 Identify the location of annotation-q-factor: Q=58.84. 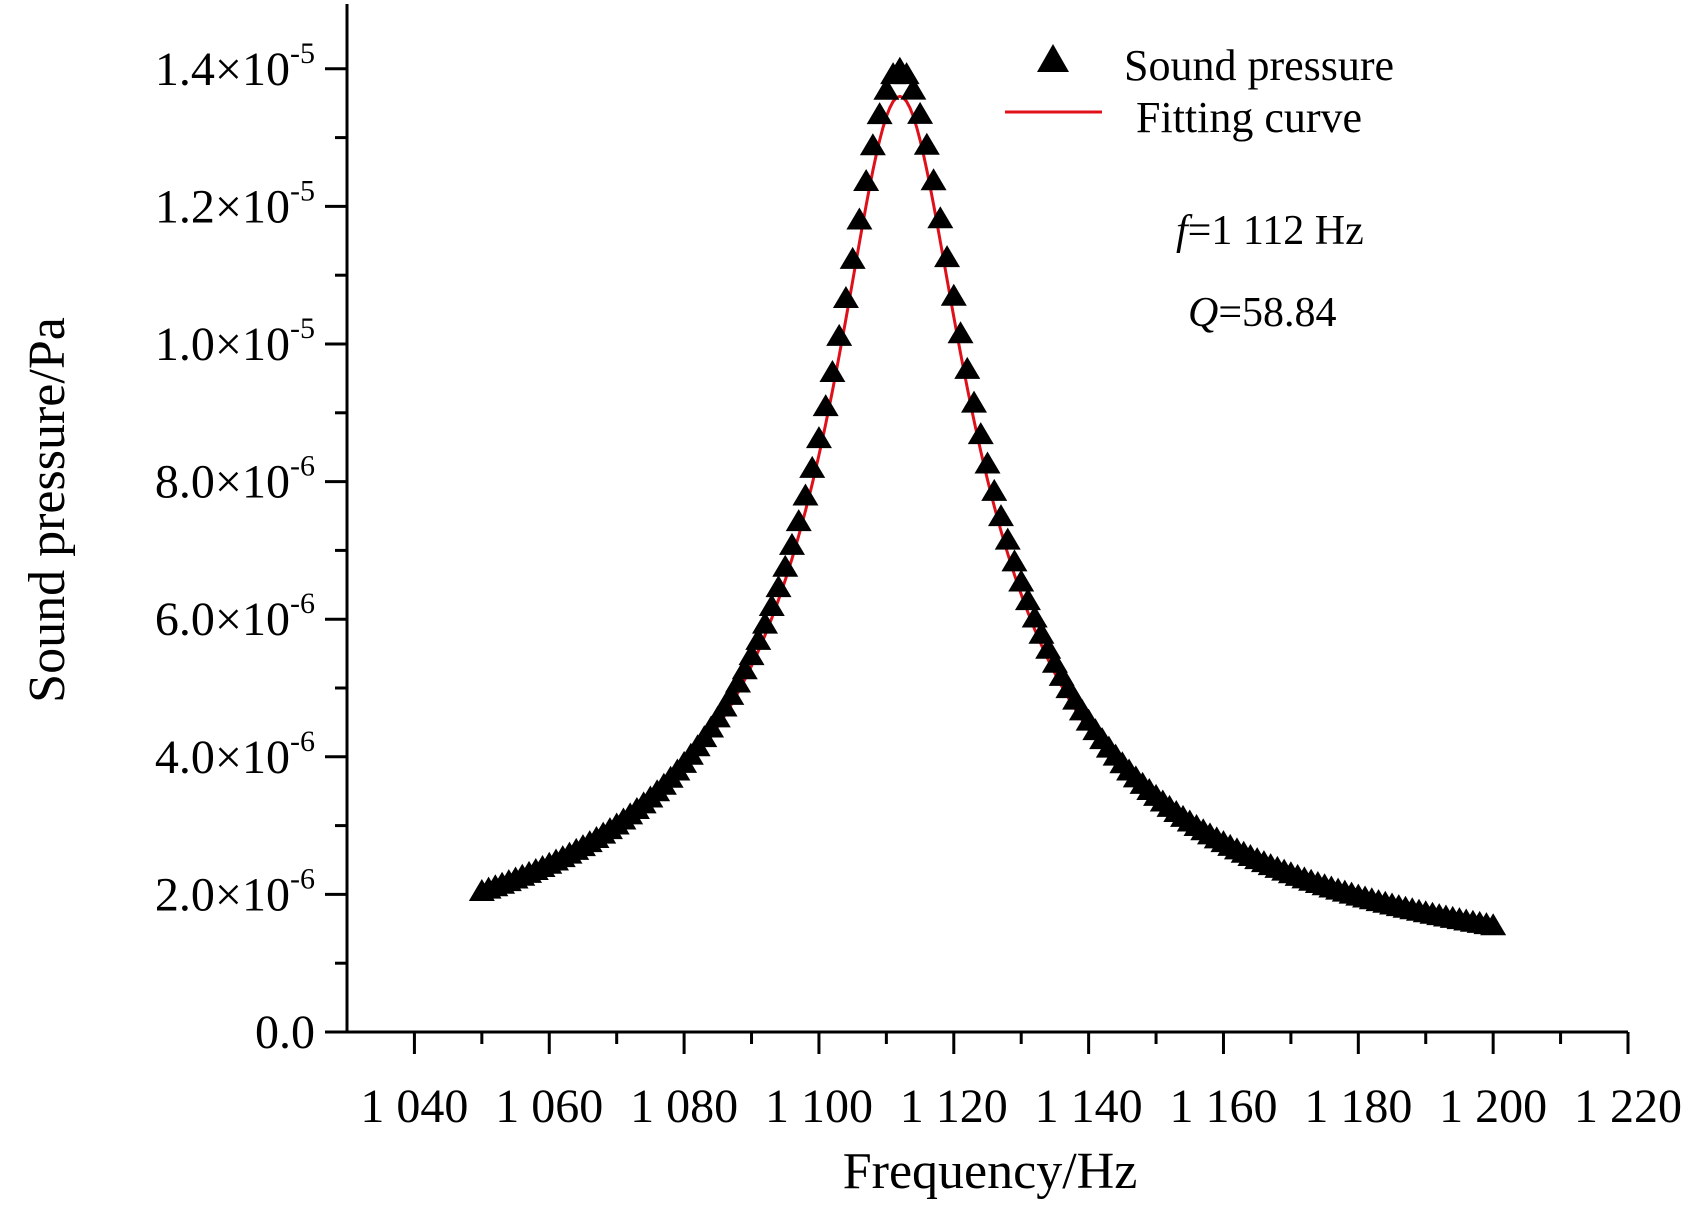
(1262, 313).